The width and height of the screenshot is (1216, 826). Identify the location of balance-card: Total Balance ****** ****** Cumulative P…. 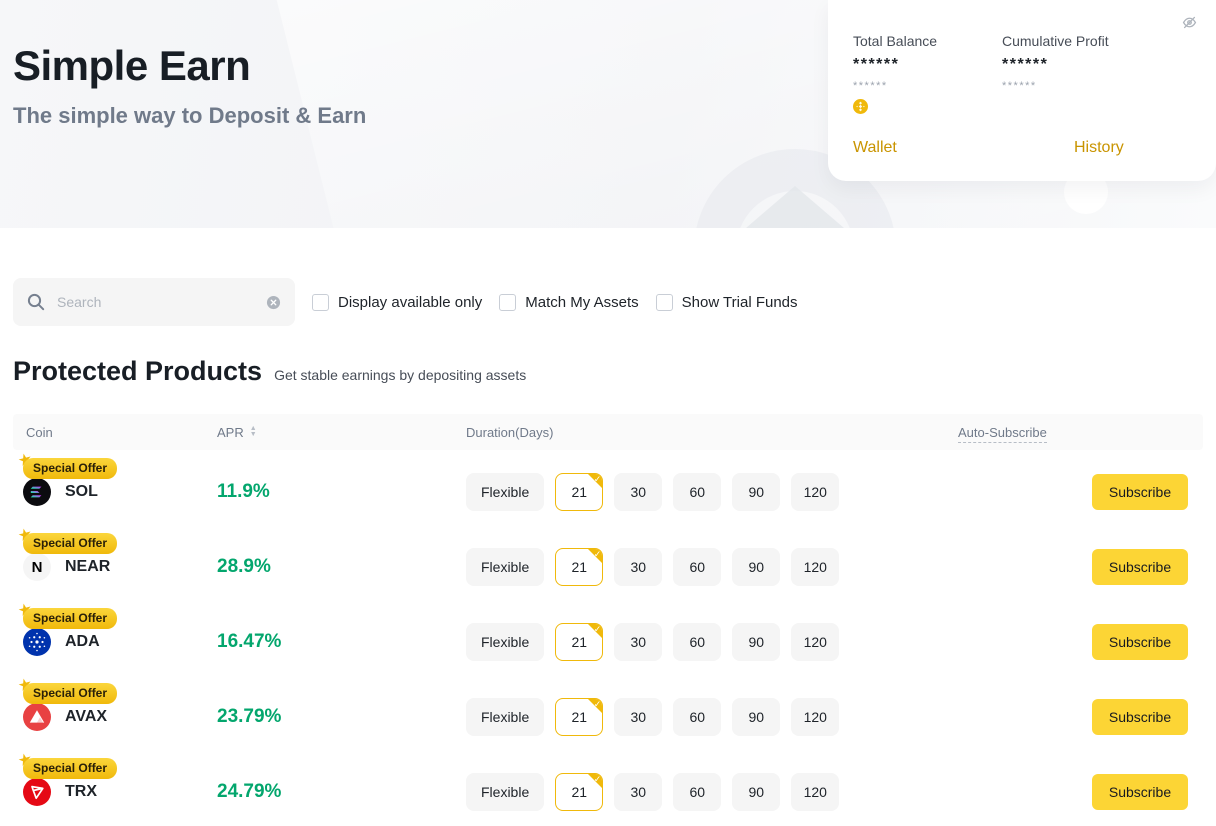
(1022, 90).